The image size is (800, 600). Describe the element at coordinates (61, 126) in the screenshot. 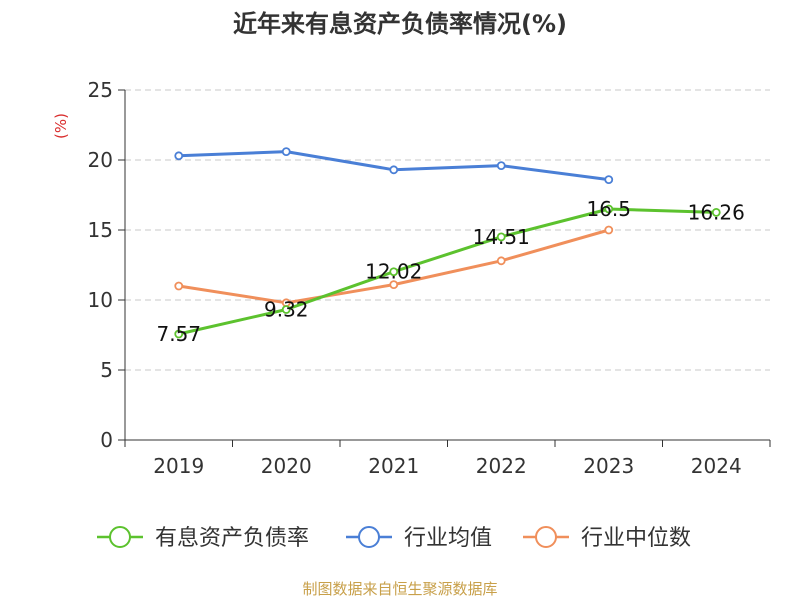

I see `y-axis-label: (%)` at that location.